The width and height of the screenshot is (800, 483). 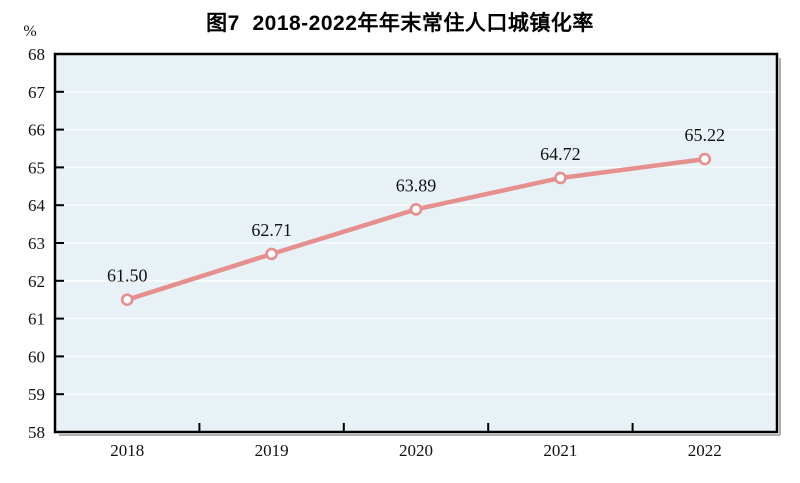 I want to click on svg-text: 2019, so click(x=272, y=450).